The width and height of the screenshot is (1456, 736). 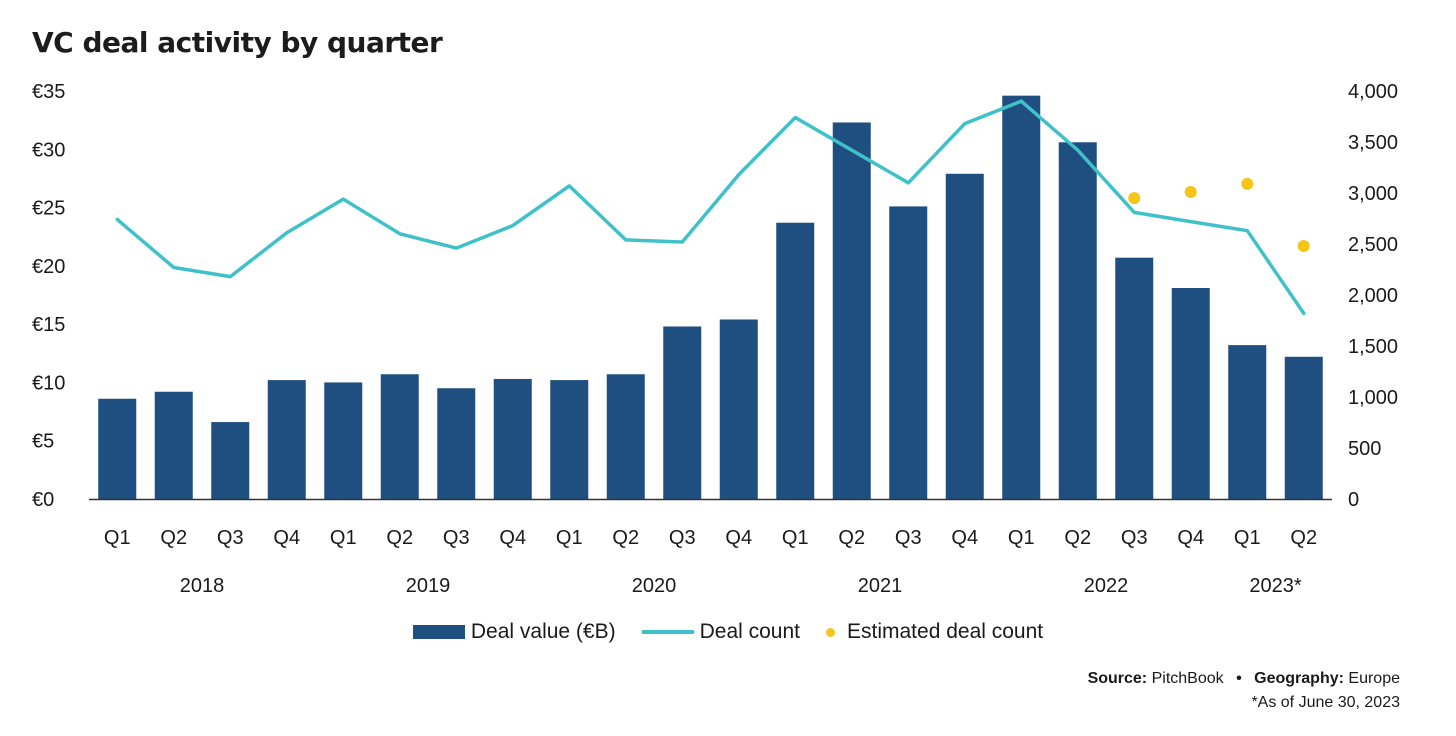 What do you see at coordinates (48, 150) in the screenshot?
I see `y-left-tick-label: €30` at bounding box center [48, 150].